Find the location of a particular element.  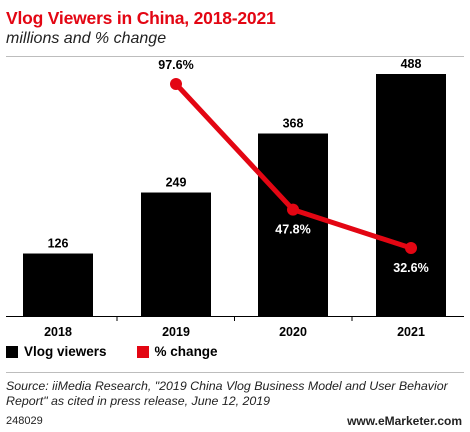

bar-2019 is located at coordinates (176, 254).